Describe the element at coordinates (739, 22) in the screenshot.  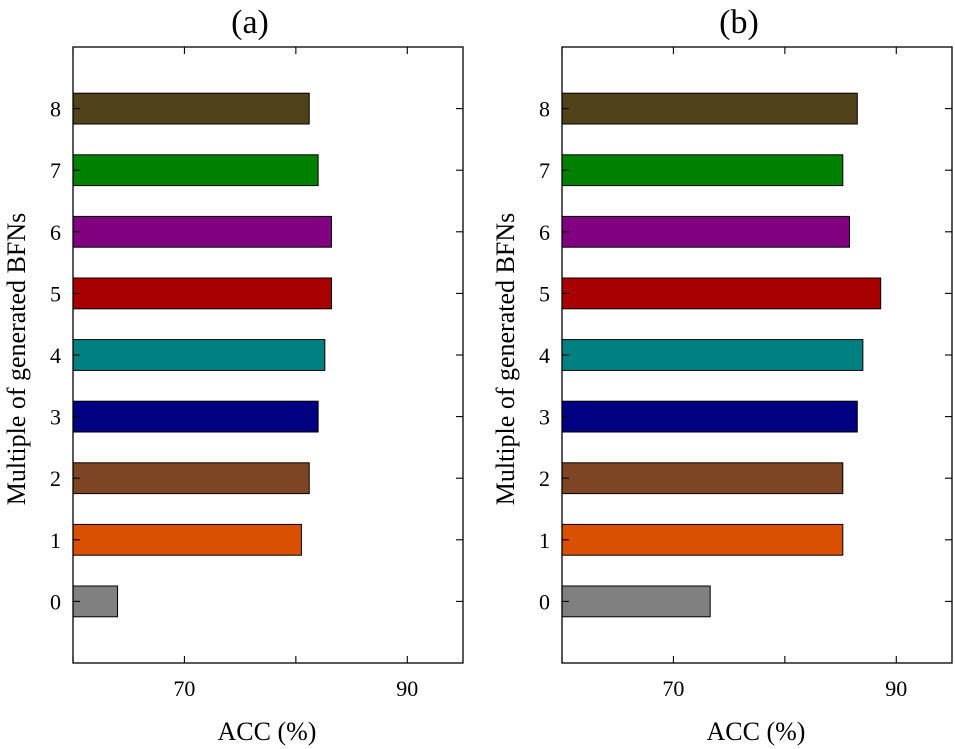
I see `panel-title: (b)` at that location.